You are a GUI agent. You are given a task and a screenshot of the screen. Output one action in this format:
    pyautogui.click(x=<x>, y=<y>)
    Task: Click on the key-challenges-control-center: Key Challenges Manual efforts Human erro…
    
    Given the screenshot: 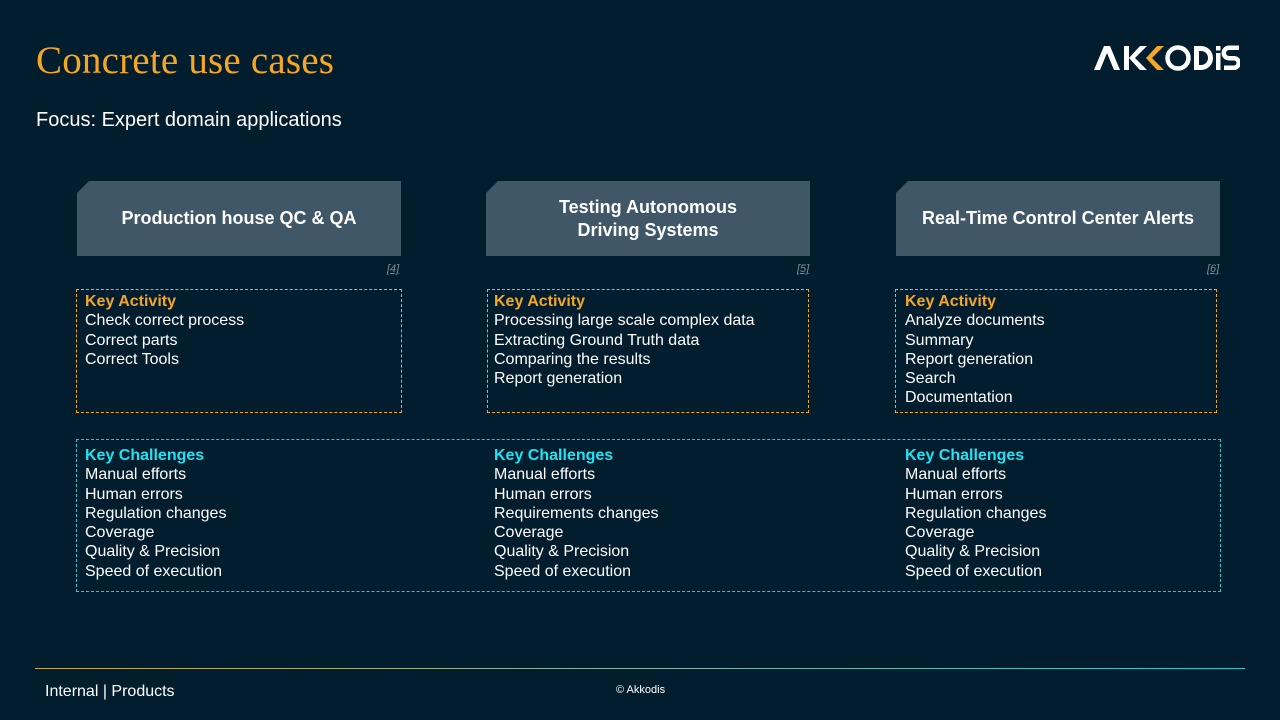 What is the action you would take?
    pyautogui.click(x=975, y=513)
    